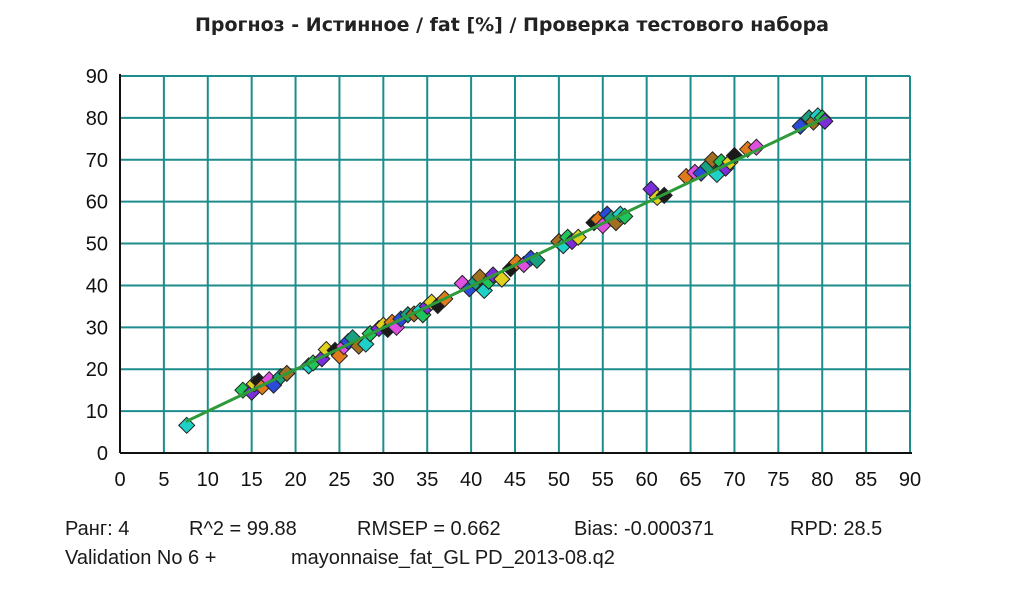 The width and height of the screenshot is (1024, 599). What do you see at coordinates (97, 265) in the screenshot?
I see `y-tick-labels: 0 10 20 30 40 50 60 70 80 90` at bounding box center [97, 265].